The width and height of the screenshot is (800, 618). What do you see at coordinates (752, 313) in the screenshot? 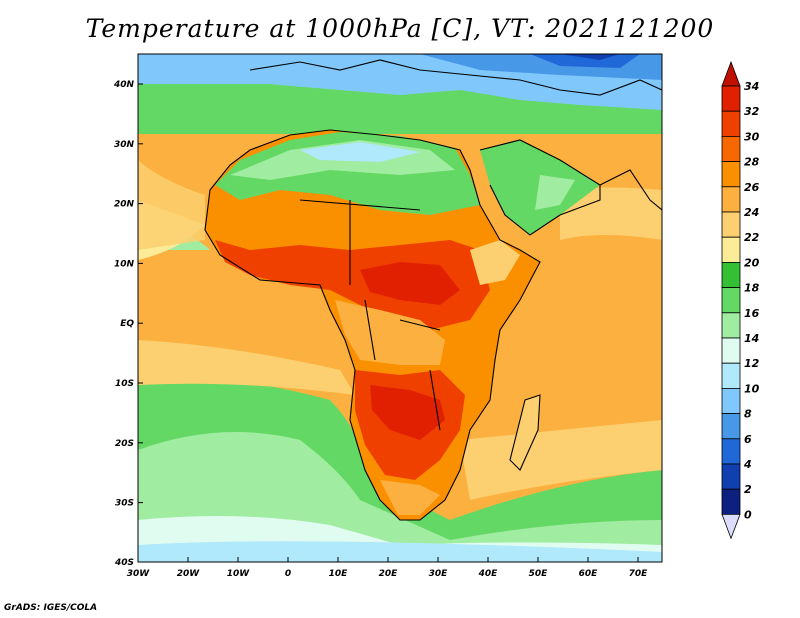
I see `colorbar-label: 16` at bounding box center [752, 313].